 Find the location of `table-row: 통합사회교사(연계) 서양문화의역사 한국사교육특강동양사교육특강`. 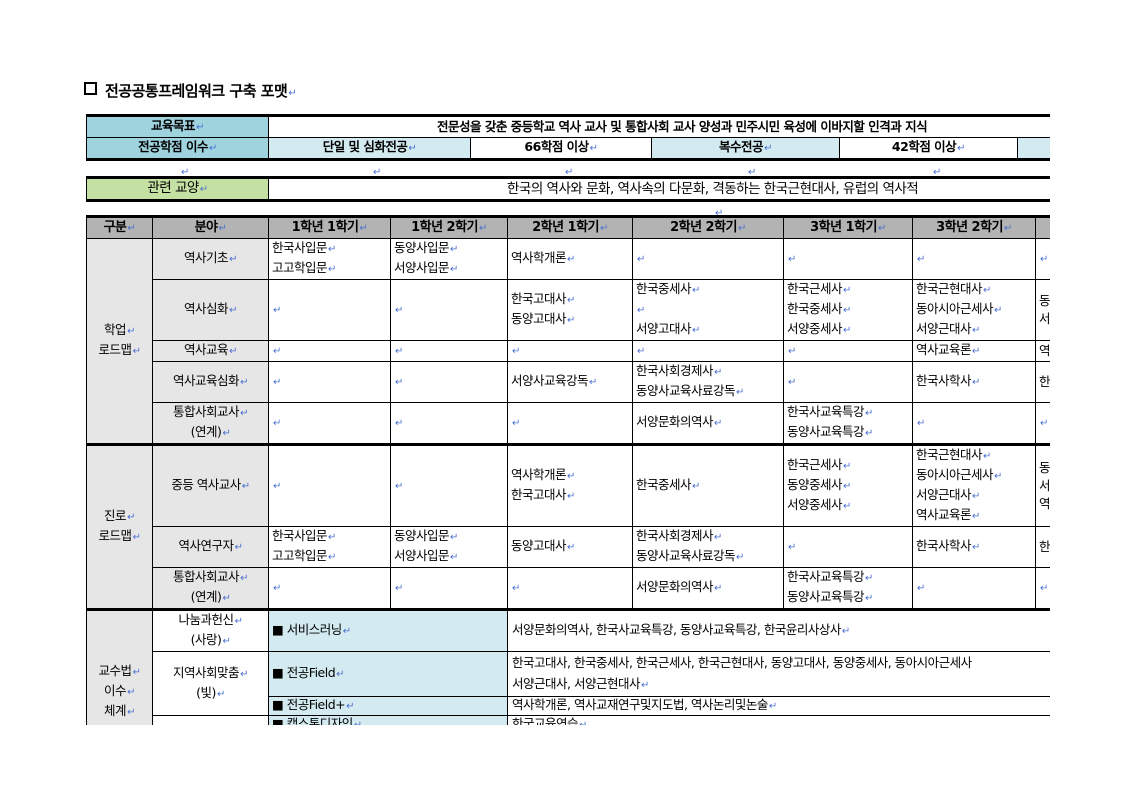

table-row: 통합사회교사(연계) 서양문화의역사 한국사교육특강동양사교육특강 is located at coordinates (568, 424).